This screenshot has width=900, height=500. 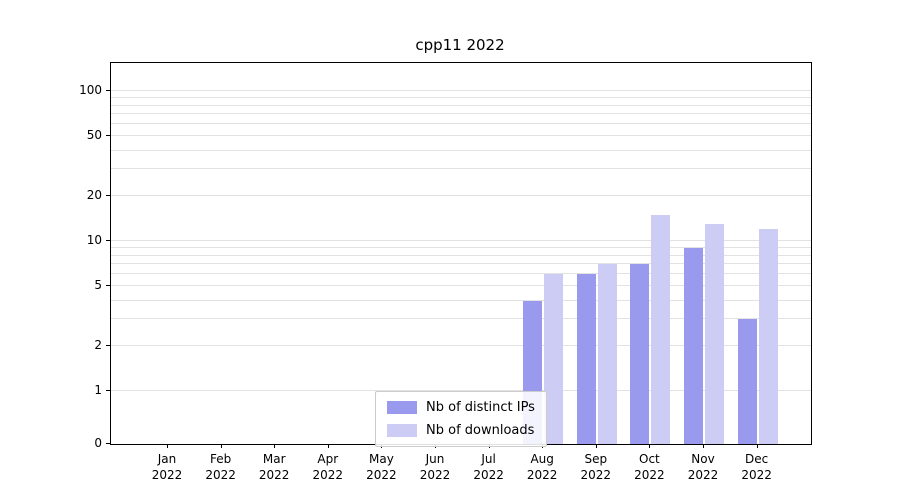 What do you see at coordinates (402, 407) in the screenshot?
I see `legend-swatch-distinct-ips` at bounding box center [402, 407].